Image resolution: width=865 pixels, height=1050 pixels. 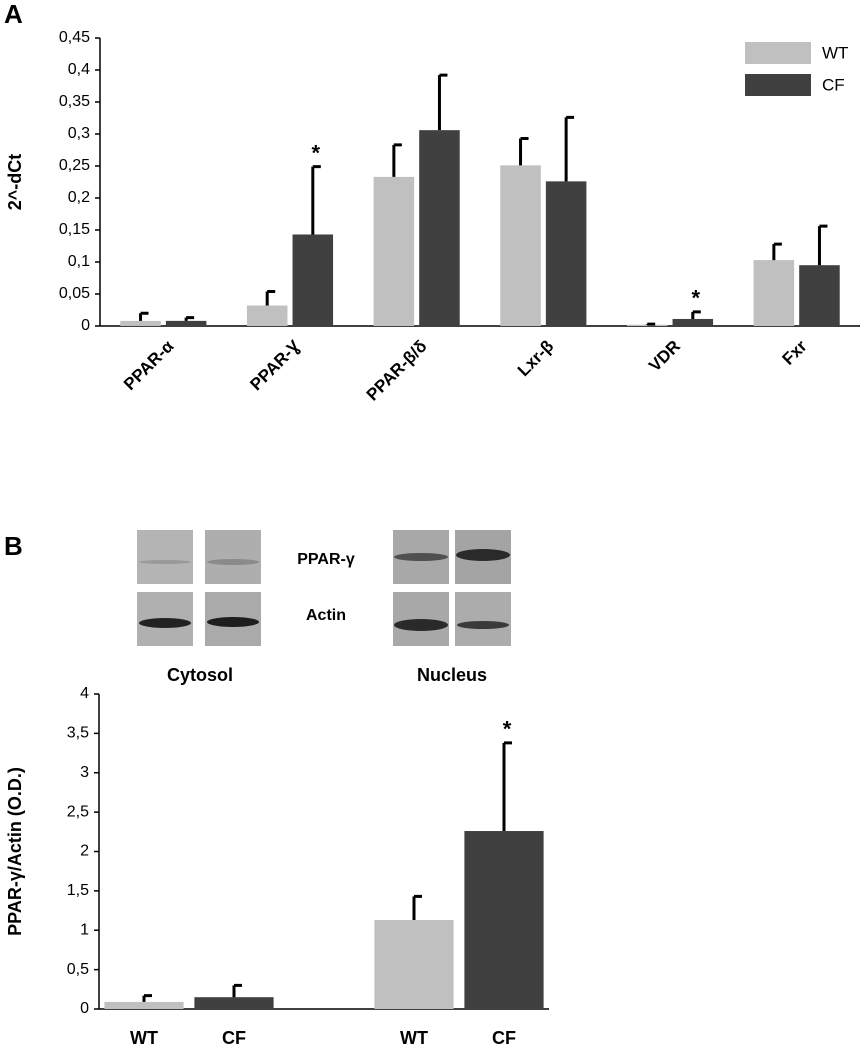 What do you see at coordinates (13, 546) in the screenshot?
I see `panel-label: B` at bounding box center [13, 546].